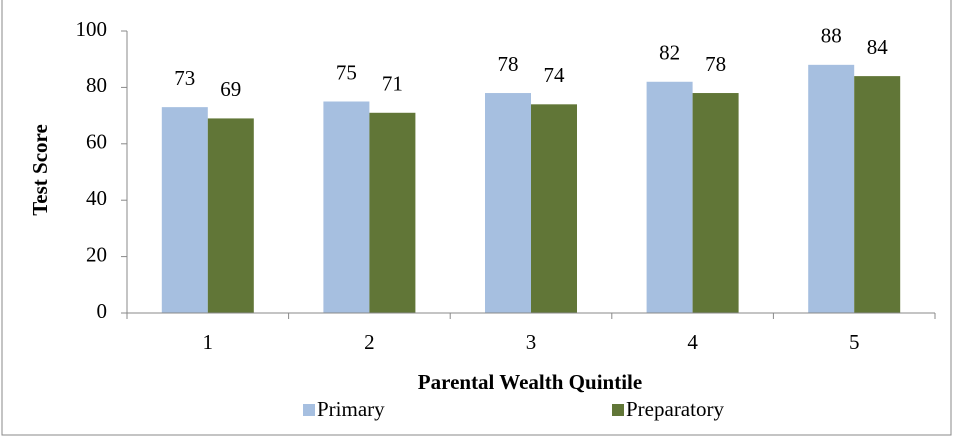 This screenshot has height=436, width=954. I want to click on x-tick-label: 1, so click(208, 342).